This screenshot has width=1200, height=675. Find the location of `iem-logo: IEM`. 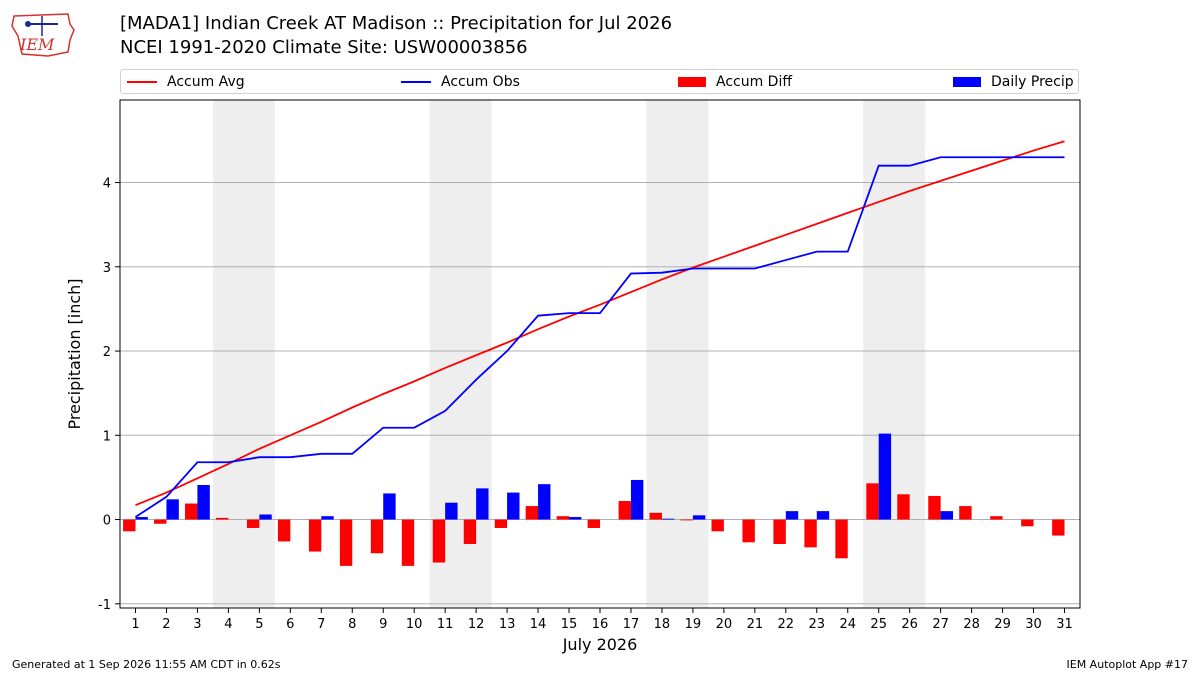

iem-logo: IEM is located at coordinates (43, 35).